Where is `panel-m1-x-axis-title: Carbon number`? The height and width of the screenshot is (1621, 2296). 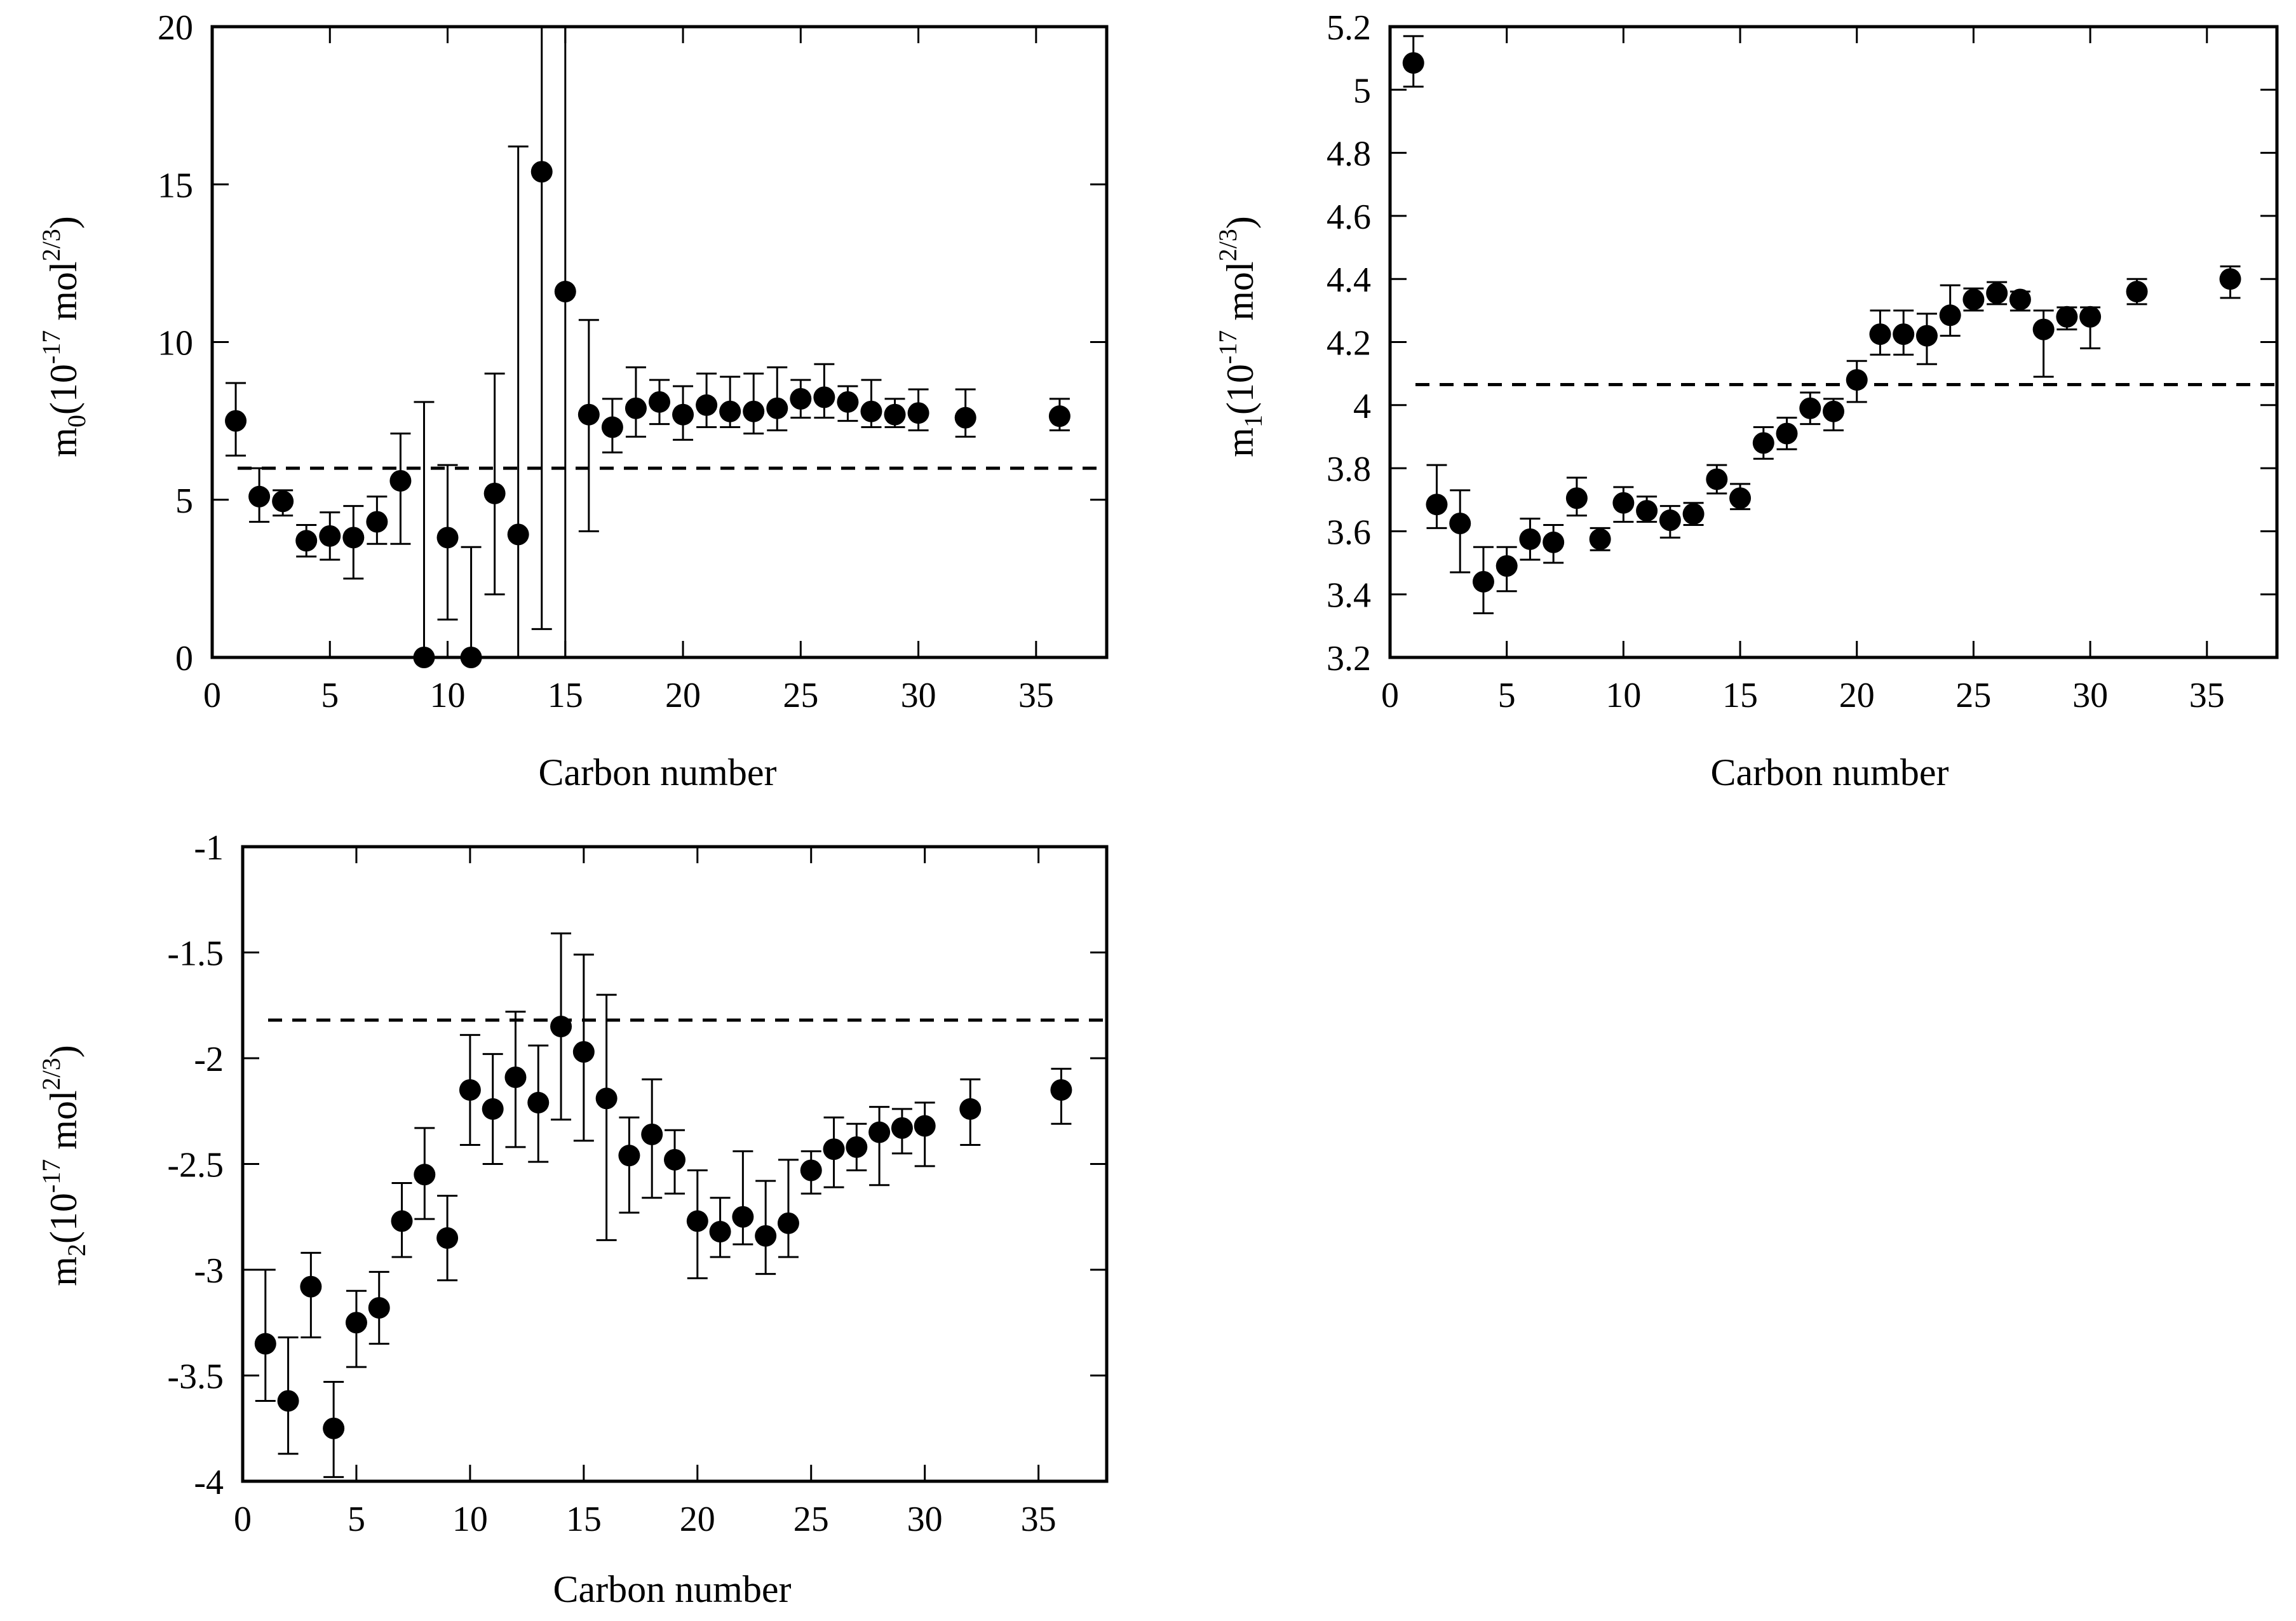
panel-m1-x-axis-title: Carbon number is located at coordinates (1830, 772).